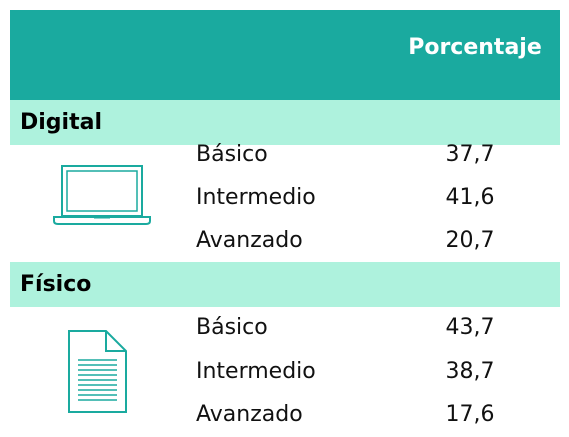 Image resolution: width=569 pixels, height=437 pixels. Describe the element at coordinates (475, 47) in the screenshot. I see `column-title: Porcentaje` at that location.